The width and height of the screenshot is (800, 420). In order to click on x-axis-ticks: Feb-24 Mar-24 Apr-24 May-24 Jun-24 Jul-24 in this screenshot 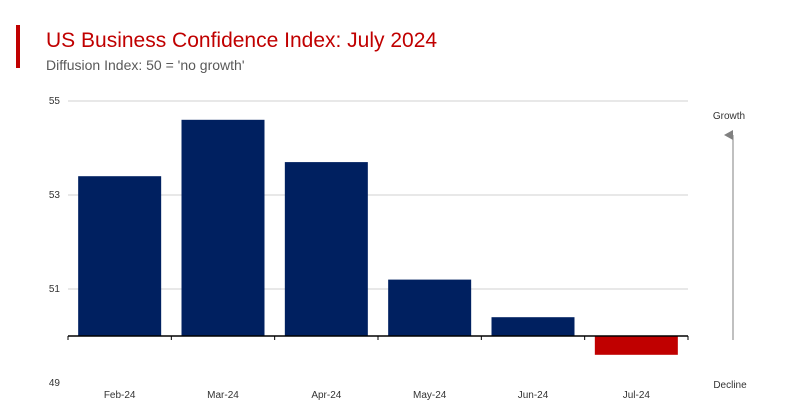, I will do `click(377, 395)`.